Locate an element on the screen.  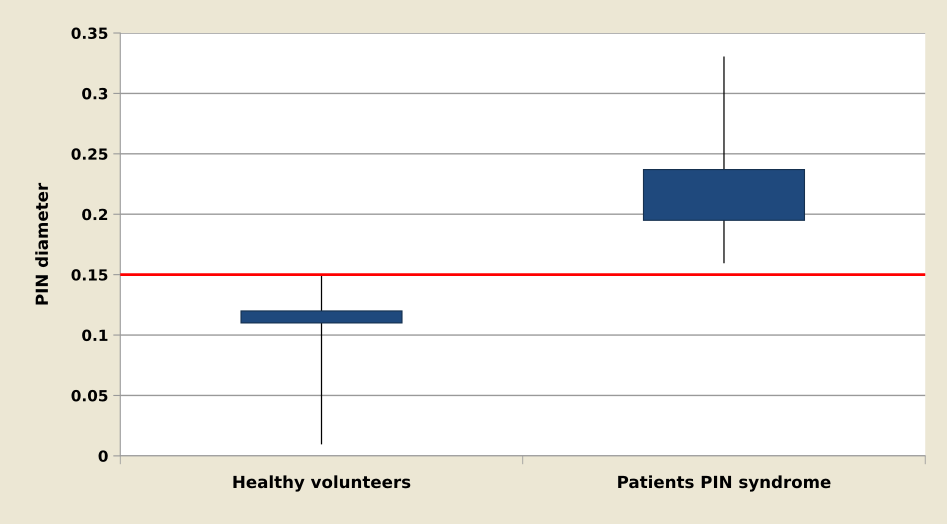
y-tick-label: 0.1 is located at coordinates (95, 336).